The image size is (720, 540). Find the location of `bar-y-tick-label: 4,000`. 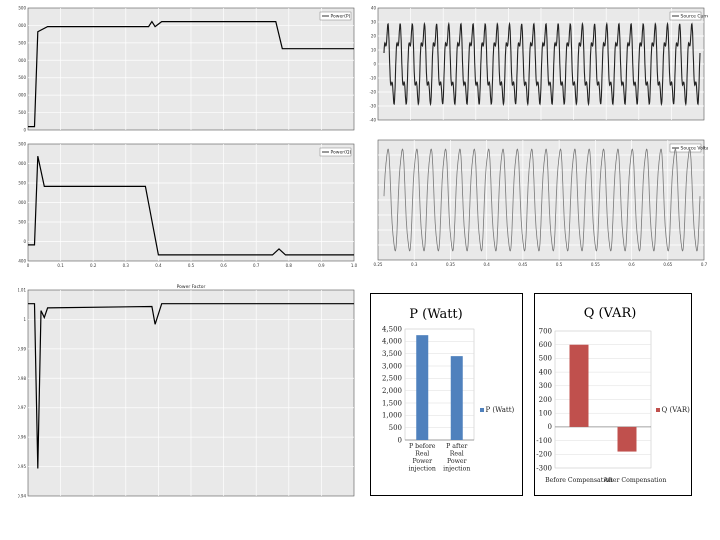

bar-y-tick-label: 4,000 is located at coordinates (392, 342).